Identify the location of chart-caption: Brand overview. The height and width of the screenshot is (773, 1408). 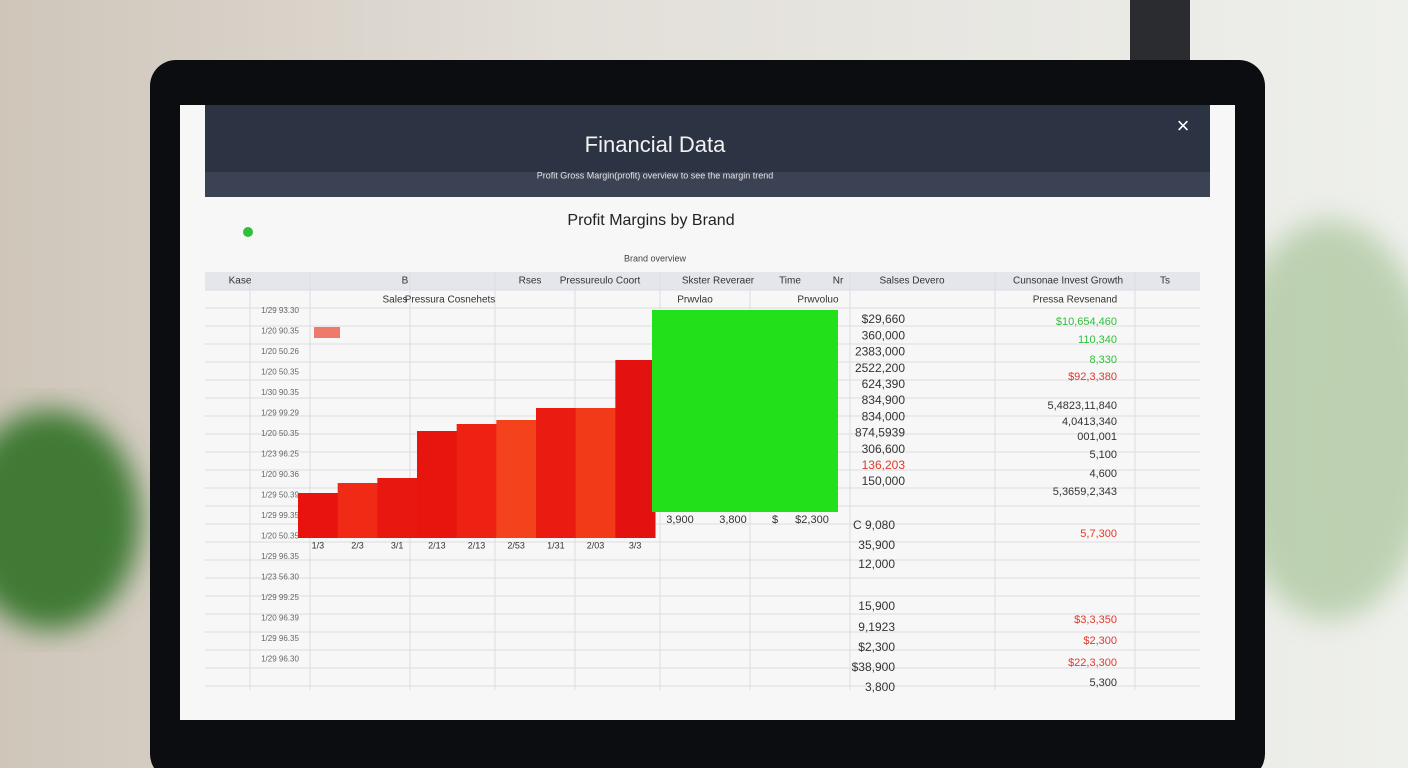
(655, 258).